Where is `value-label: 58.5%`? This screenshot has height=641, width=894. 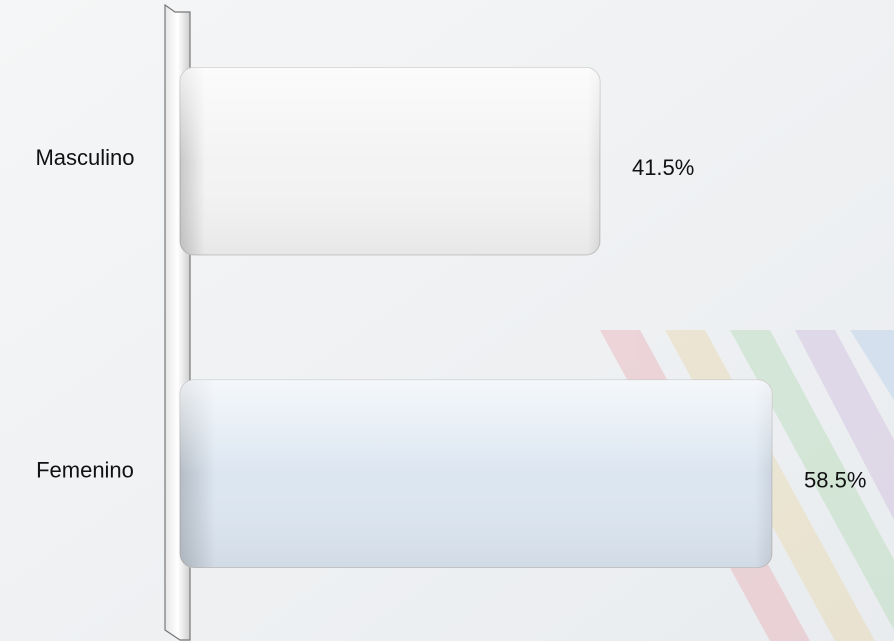
value-label: 58.5% is located at coordinates (835, 480).